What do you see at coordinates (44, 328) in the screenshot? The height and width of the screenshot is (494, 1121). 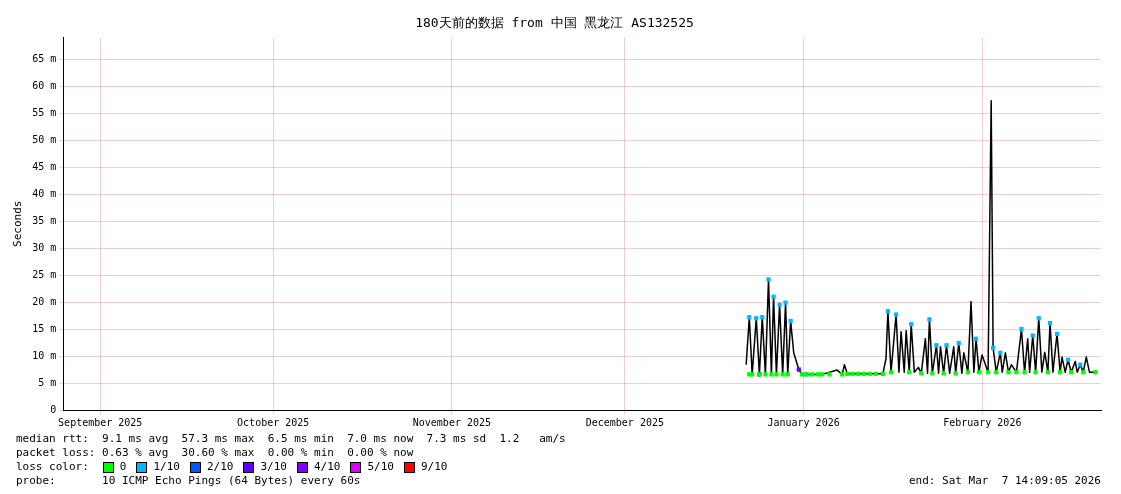 I see `y-tick-label: 15 m` at bounding box center [44, 328].